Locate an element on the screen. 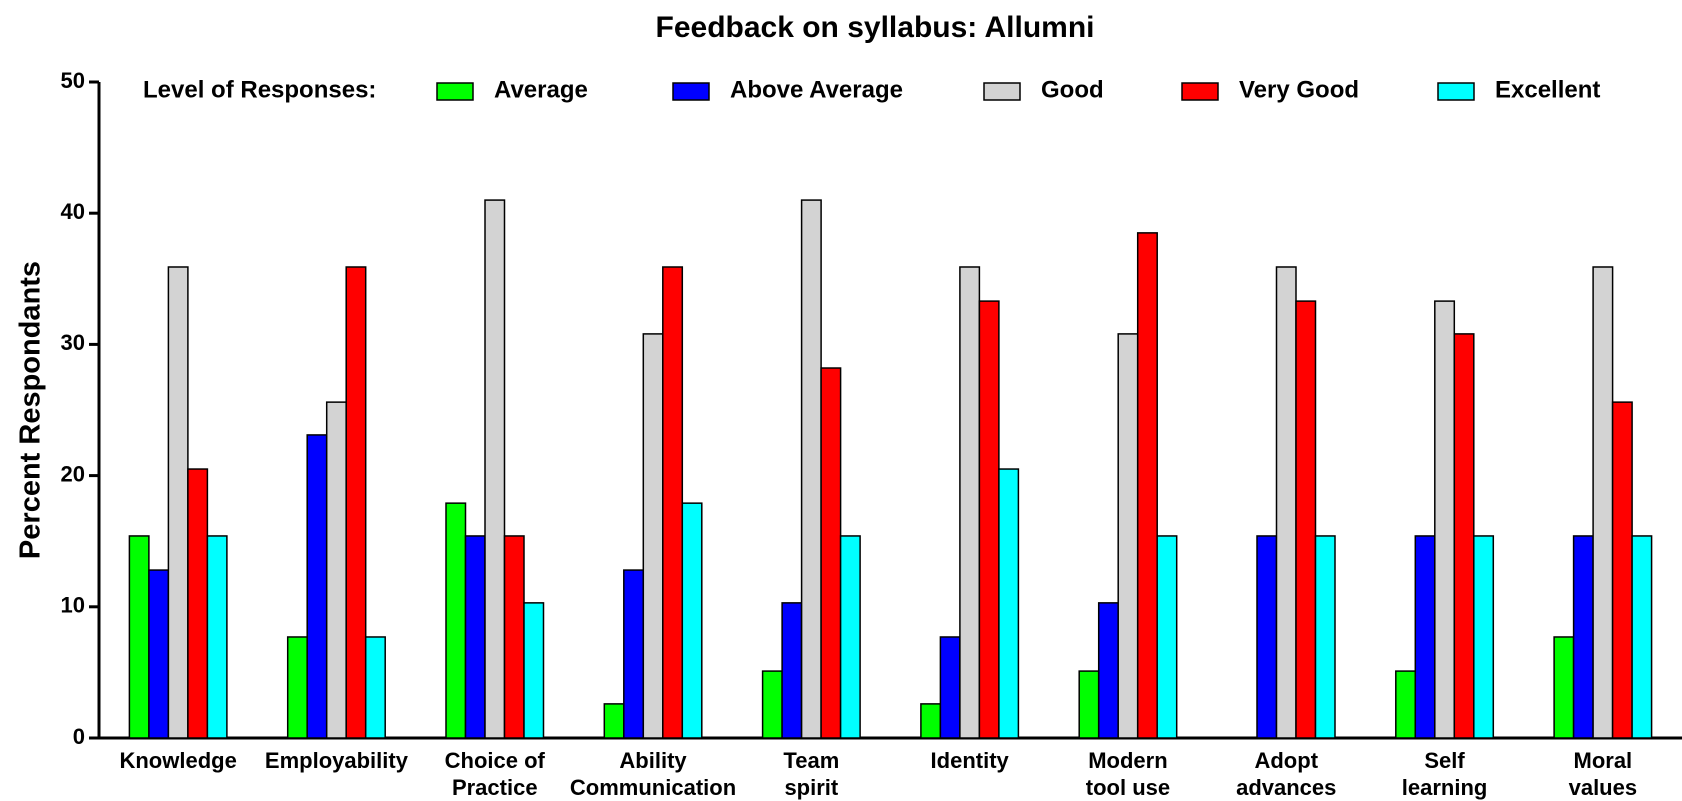 Image resolution: width=1682 pixels, height=801 pixels. legend-label: Excellent is located at coordinates (1547, 89).